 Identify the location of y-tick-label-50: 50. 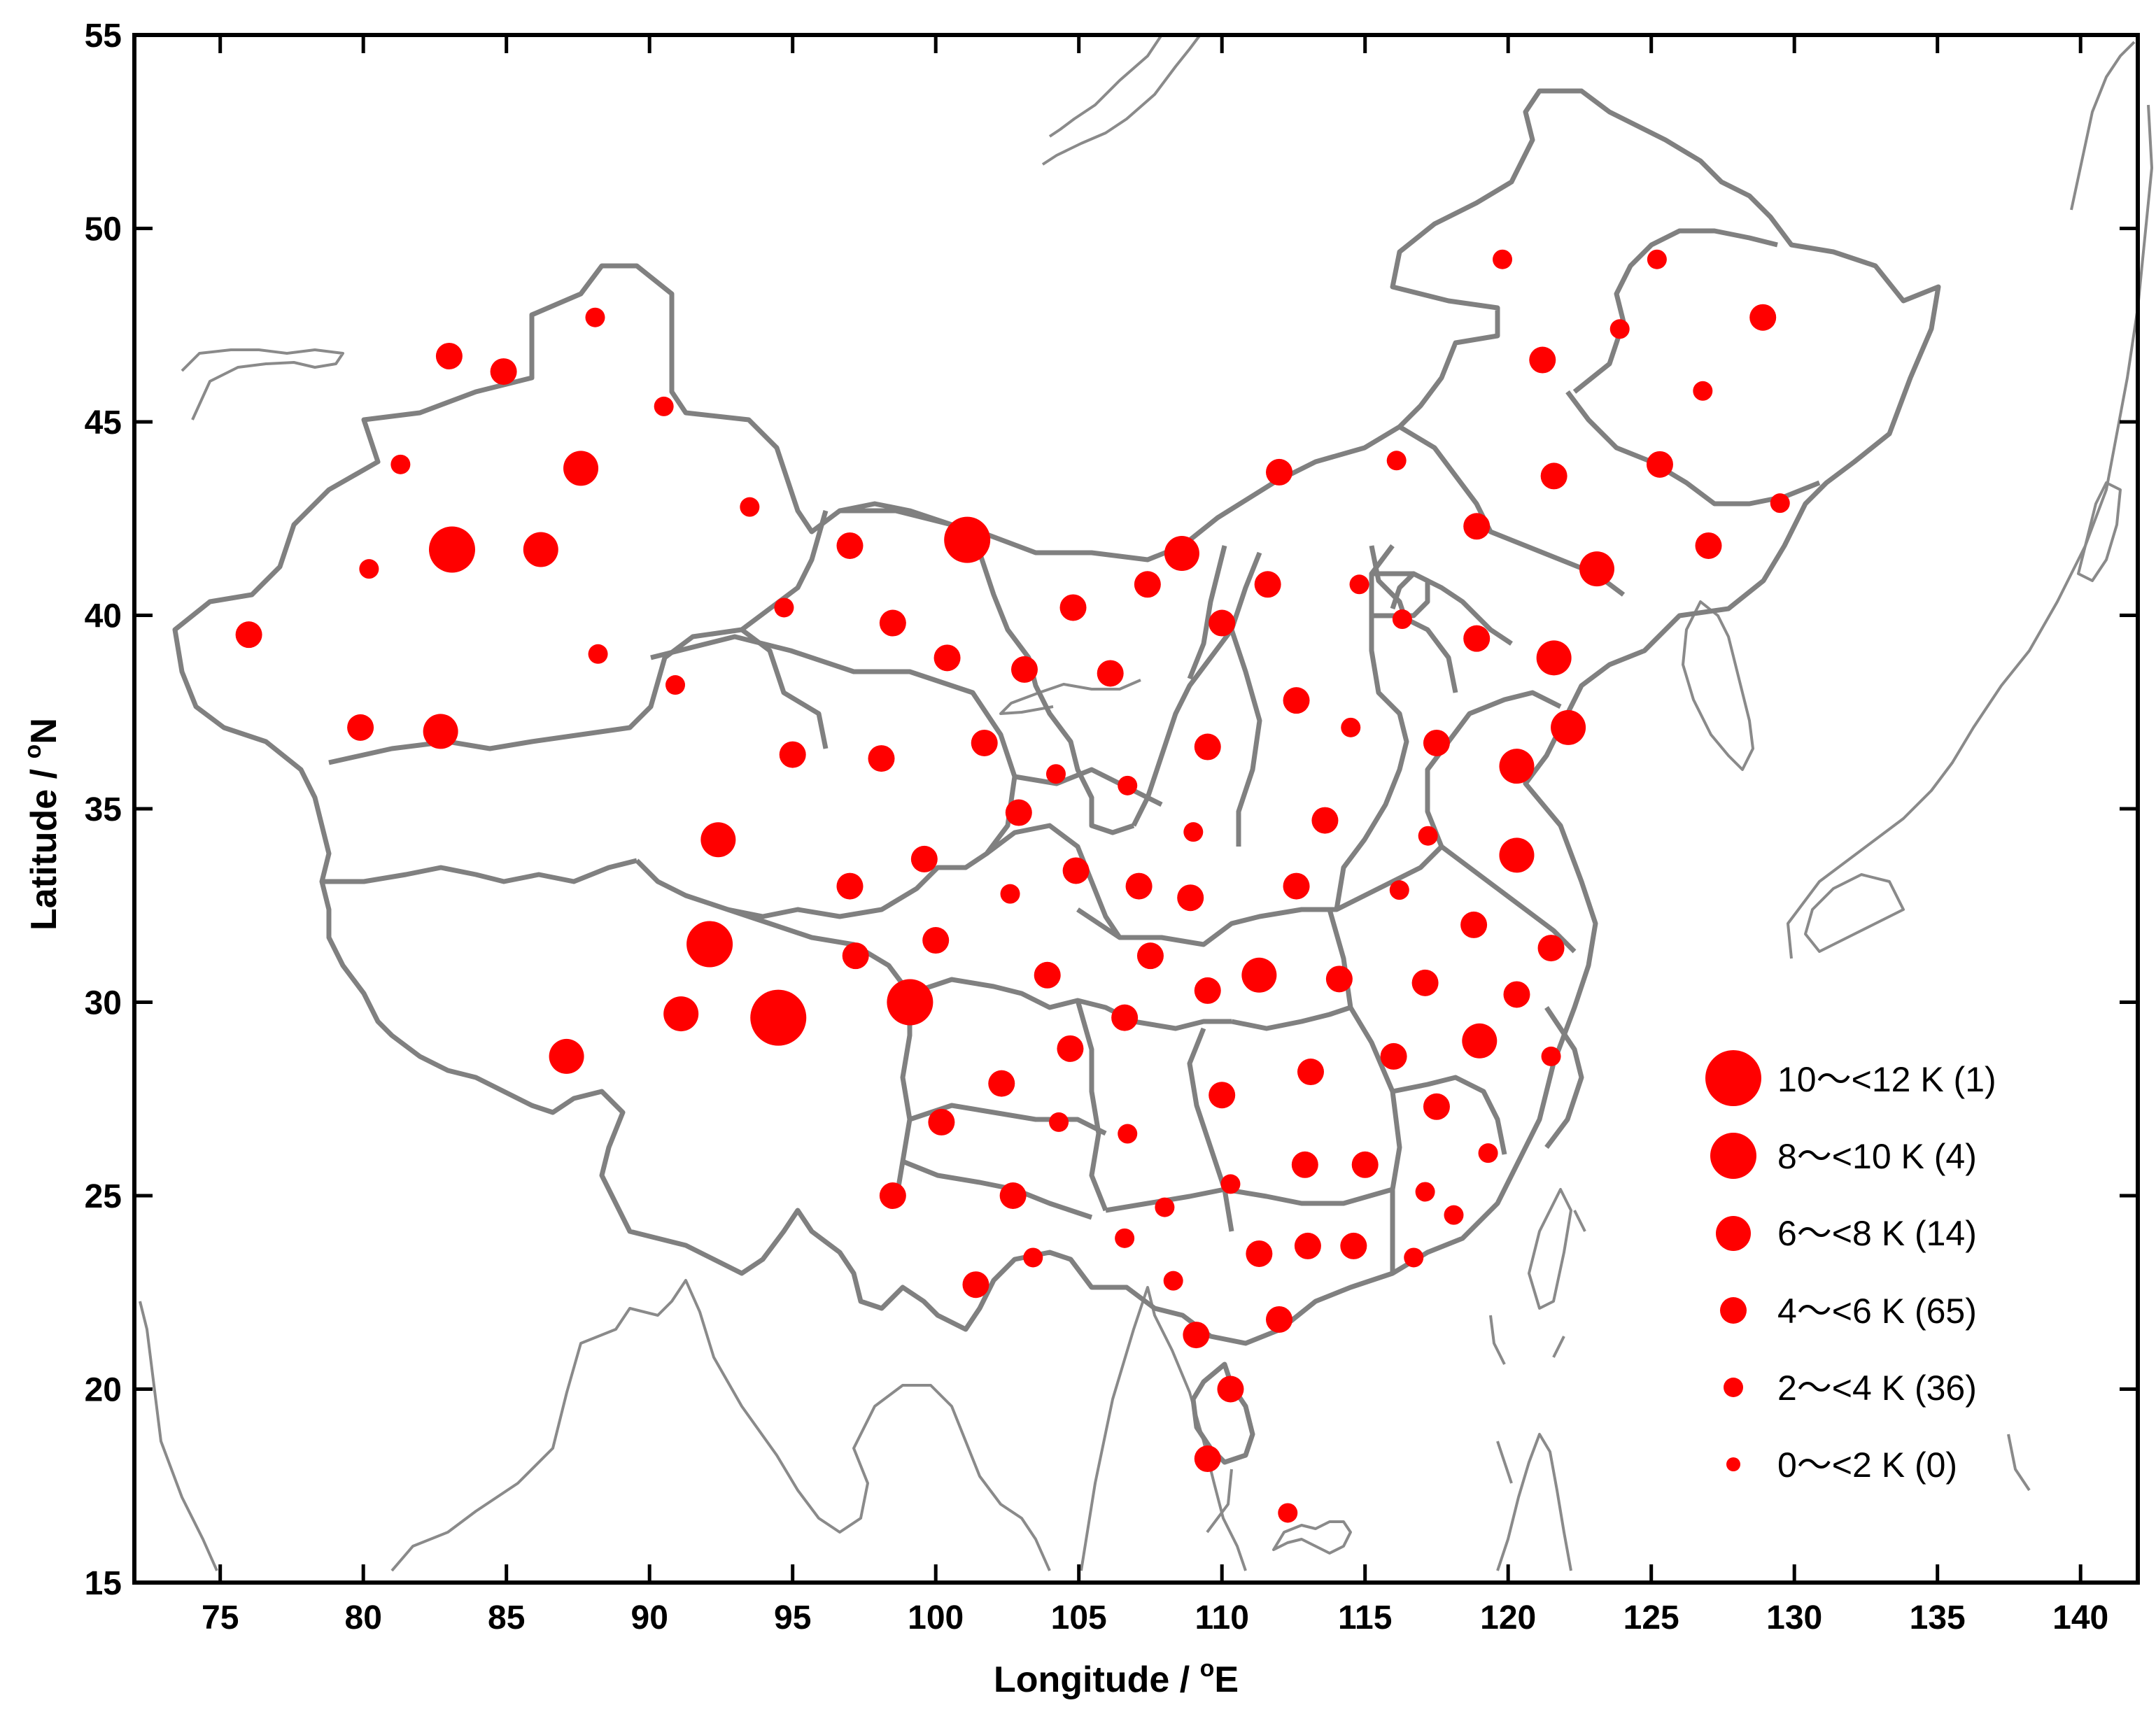
(104, 229).